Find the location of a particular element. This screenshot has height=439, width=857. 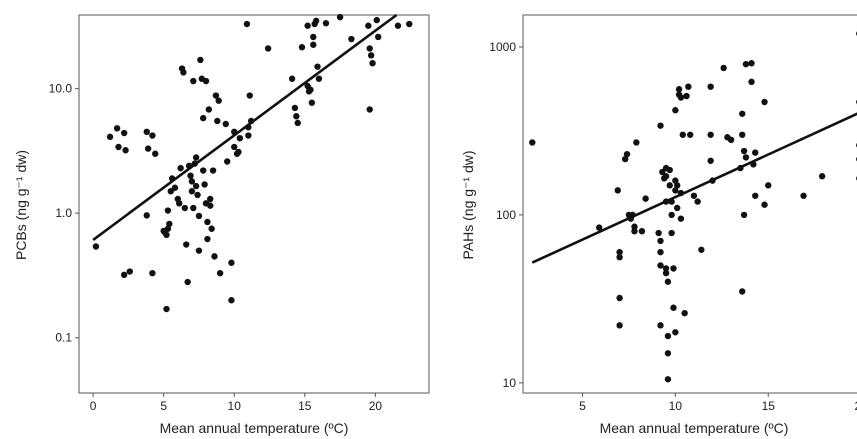

pcbs-x-tick-label: 5 is located at coordinates (163, 406).